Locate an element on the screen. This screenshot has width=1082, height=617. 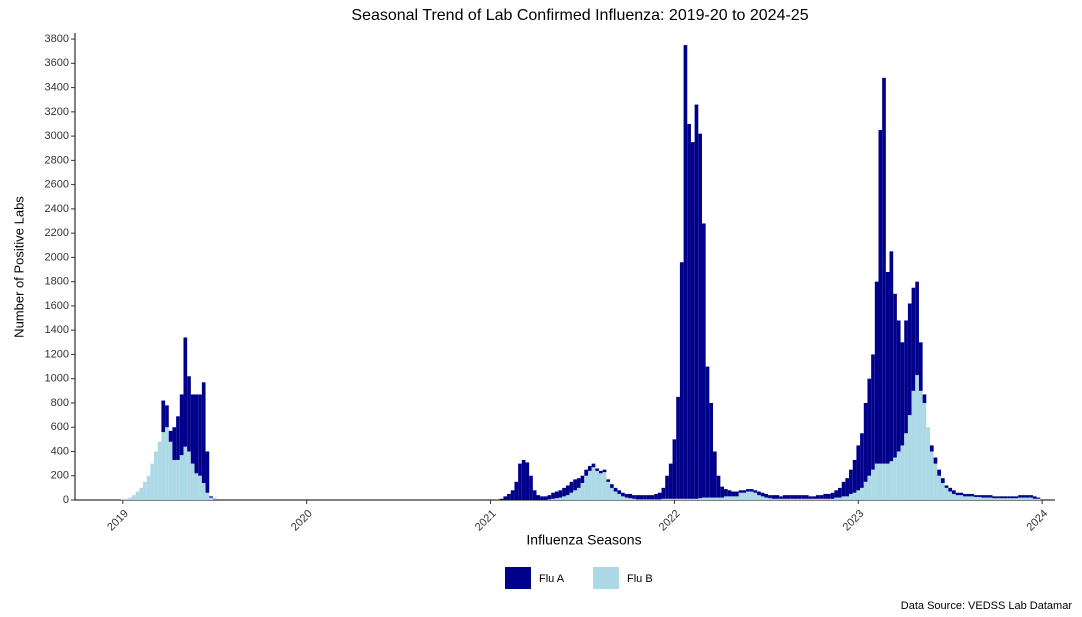
y-tick-label: 3000 is located at coordinates (57, 136).